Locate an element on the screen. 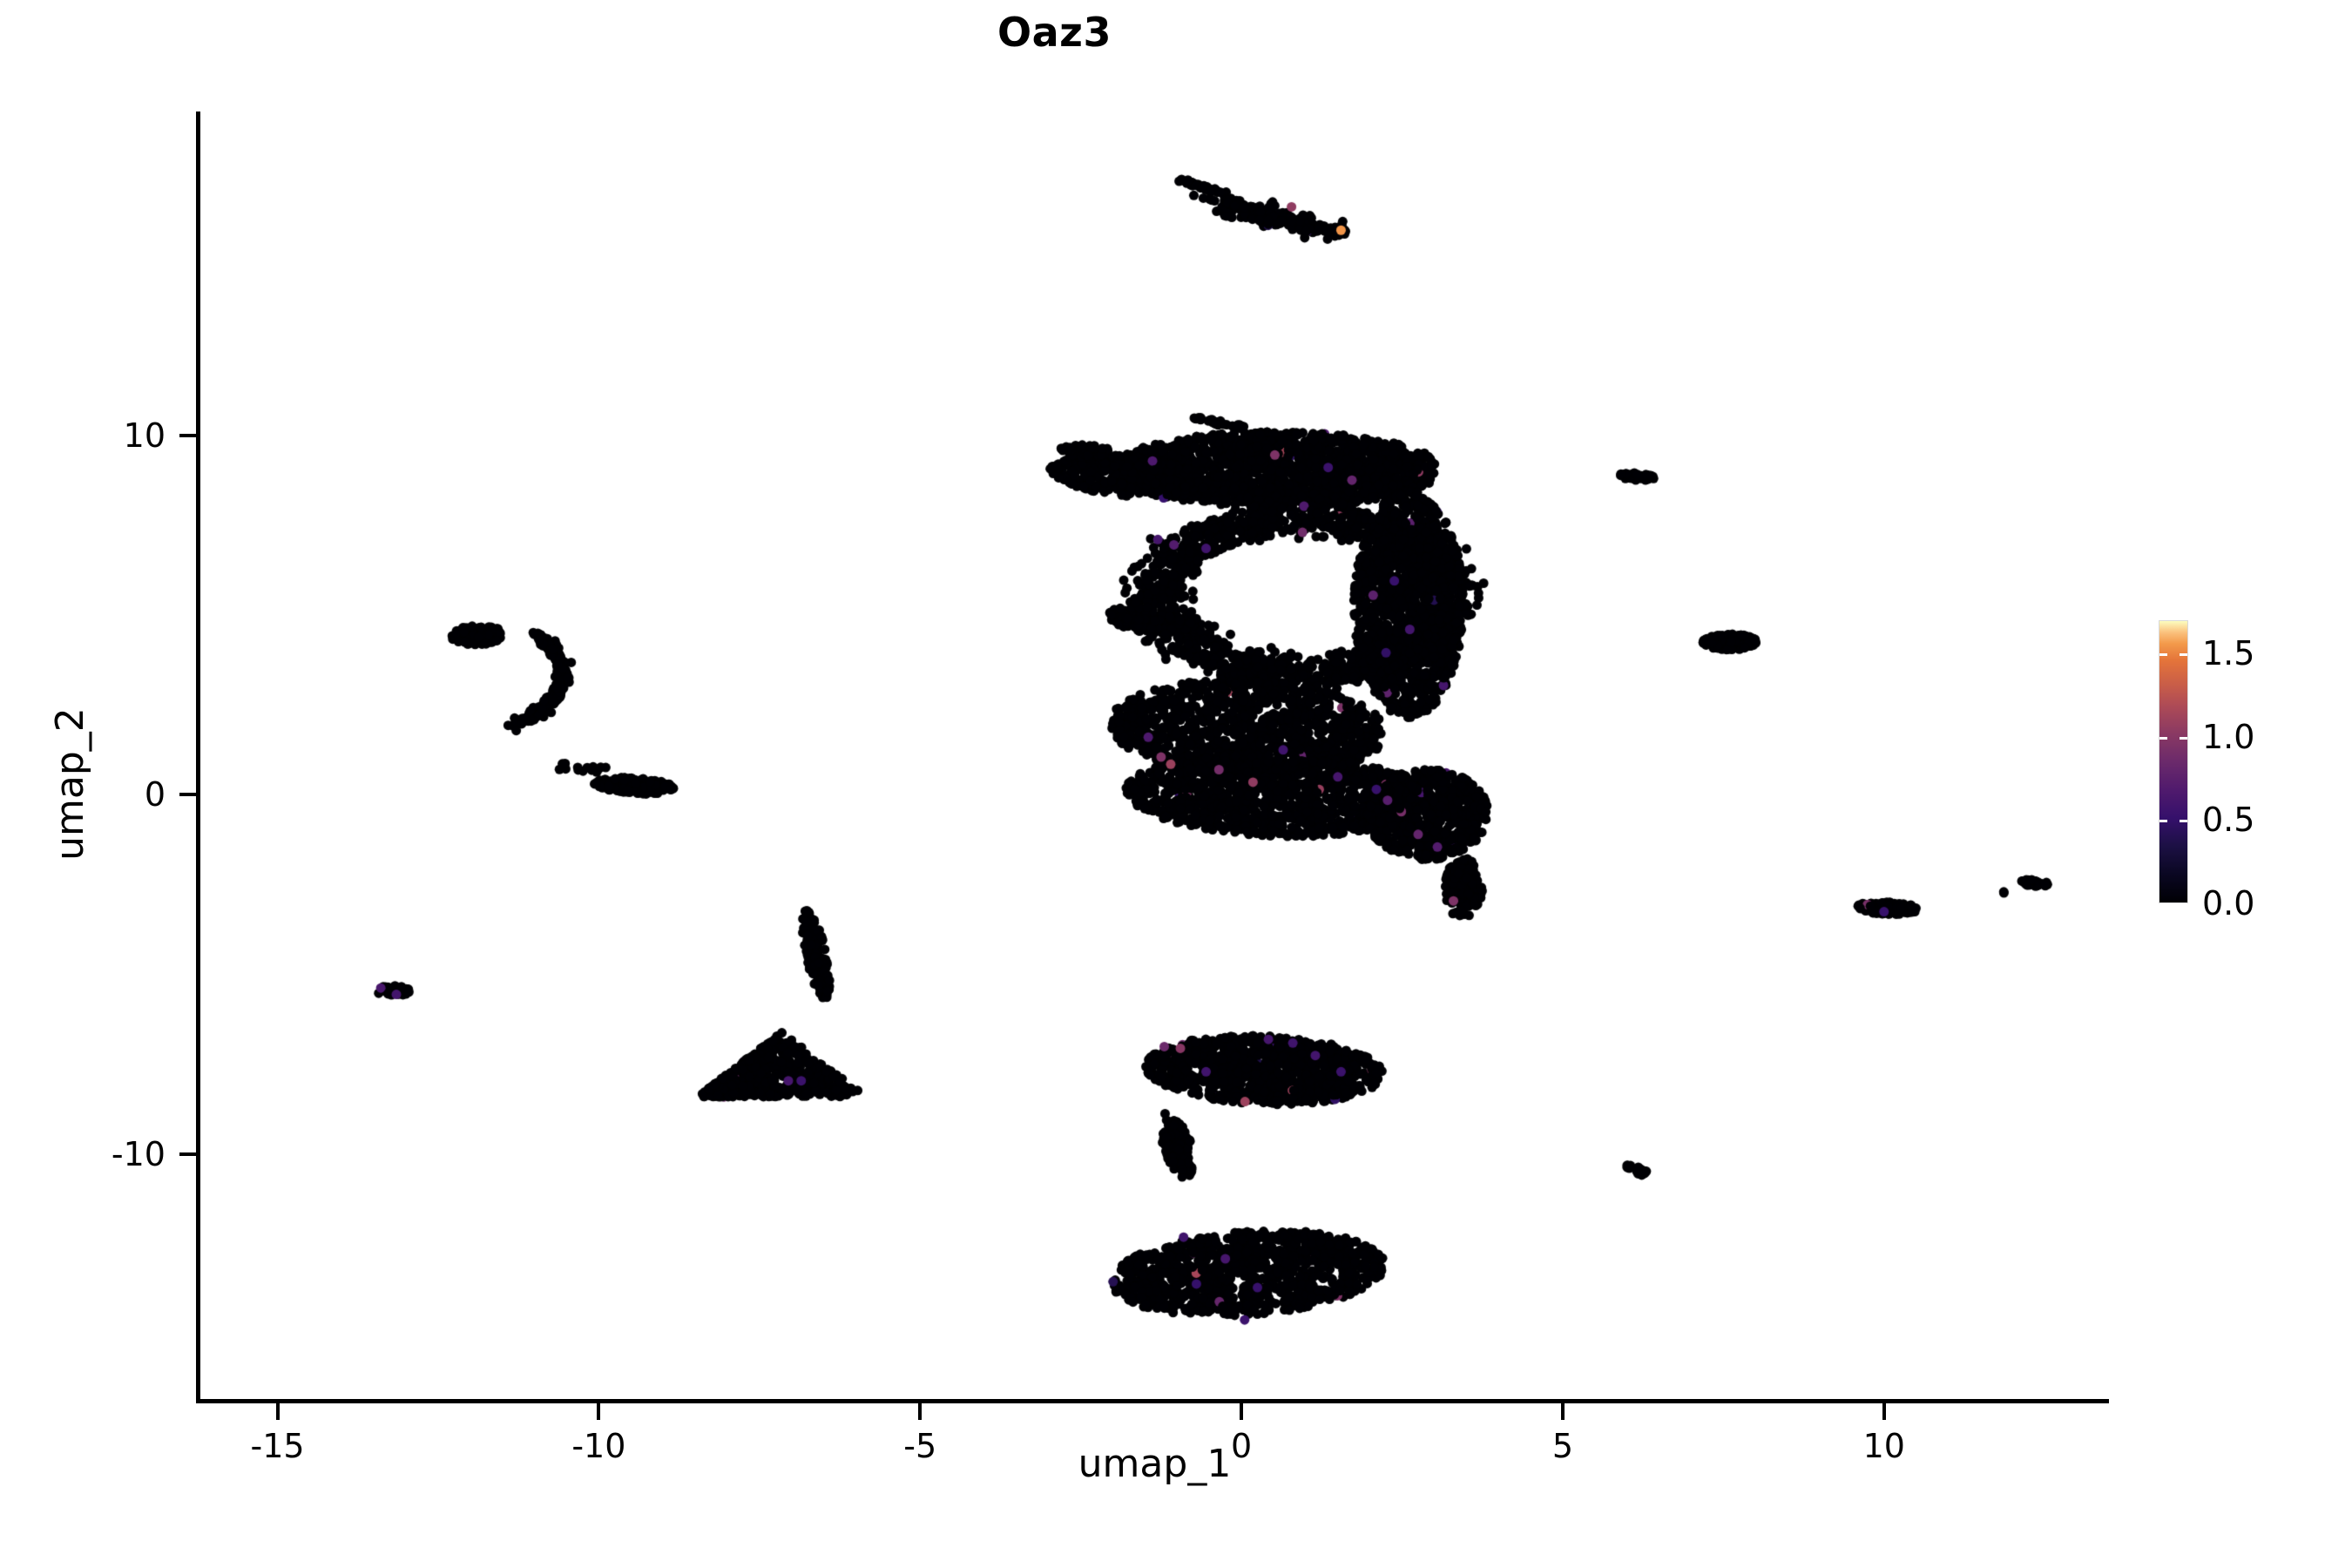  x-tick-label: -5 is located at coordinates (920, 1446).